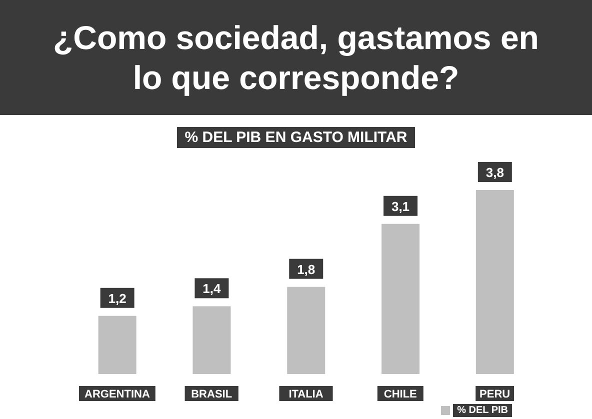 This screenshot has width=592, height=419. I want to click on legend-label: % DEL PIB, so click(482, 410).